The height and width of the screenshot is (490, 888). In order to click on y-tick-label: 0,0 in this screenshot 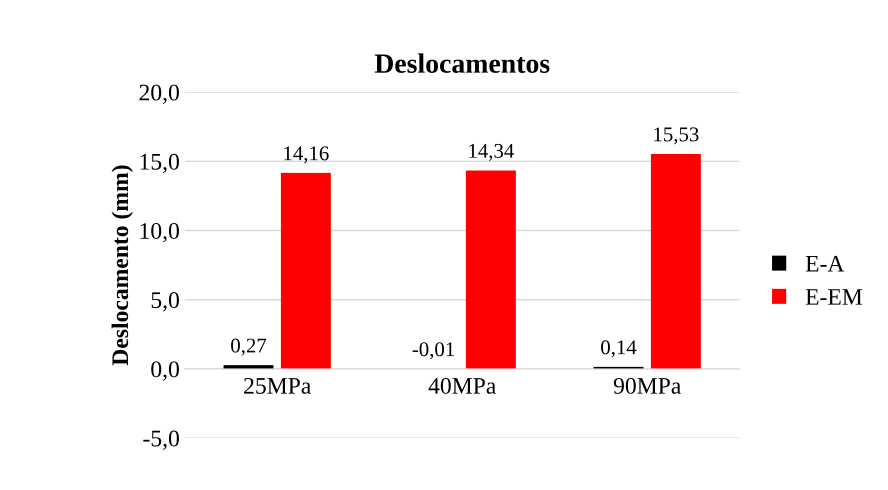, I will do `click(165, 371)`.